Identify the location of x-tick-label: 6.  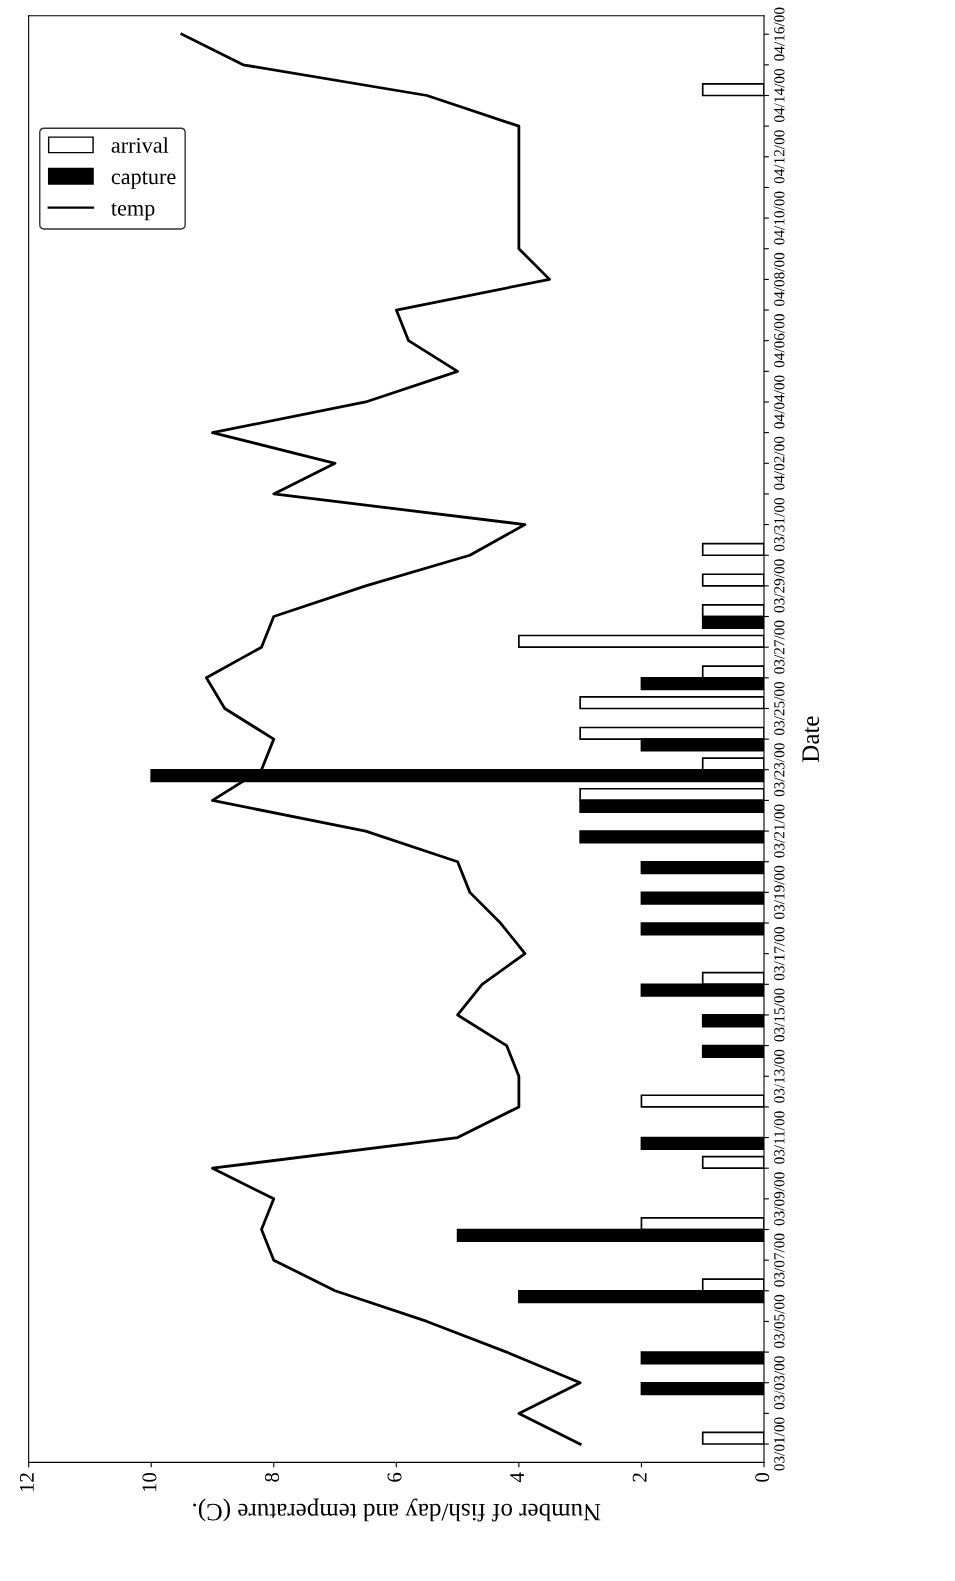
(394, 1477).